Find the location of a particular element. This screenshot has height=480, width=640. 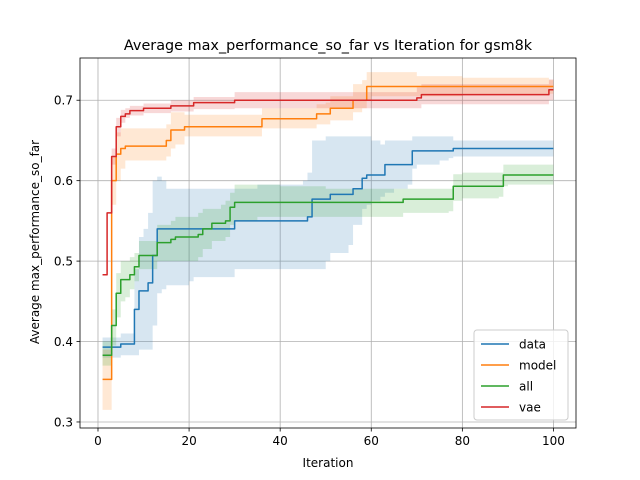

x-tick-label: 60 is located at coordinates (371, 441).